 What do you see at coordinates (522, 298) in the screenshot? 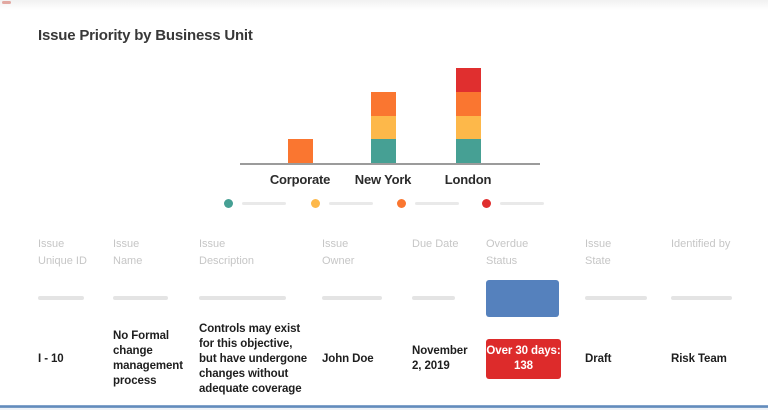
I see `overdue-status-placeholder` at bounding box center [522, 298].